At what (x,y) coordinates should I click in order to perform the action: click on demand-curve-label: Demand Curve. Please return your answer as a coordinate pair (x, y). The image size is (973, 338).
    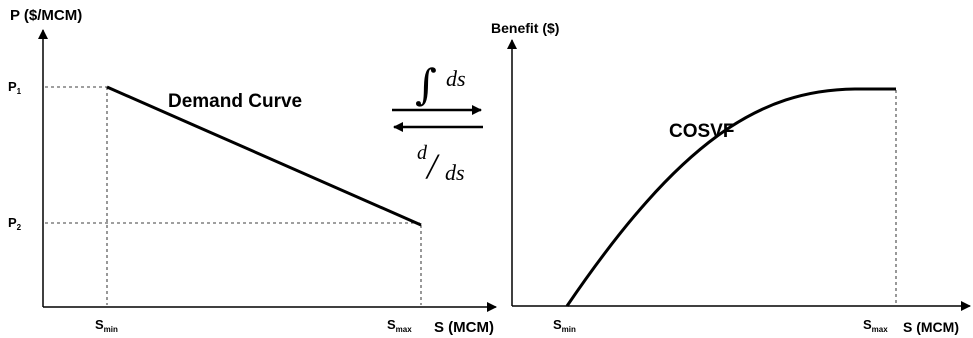
    Looking at the image, I should click on (235, 101).